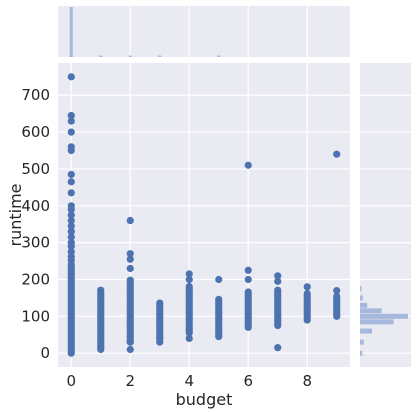 This screenshot has height=413, width=418. I want to click on y-tick-label: 200, so click(35, 279).